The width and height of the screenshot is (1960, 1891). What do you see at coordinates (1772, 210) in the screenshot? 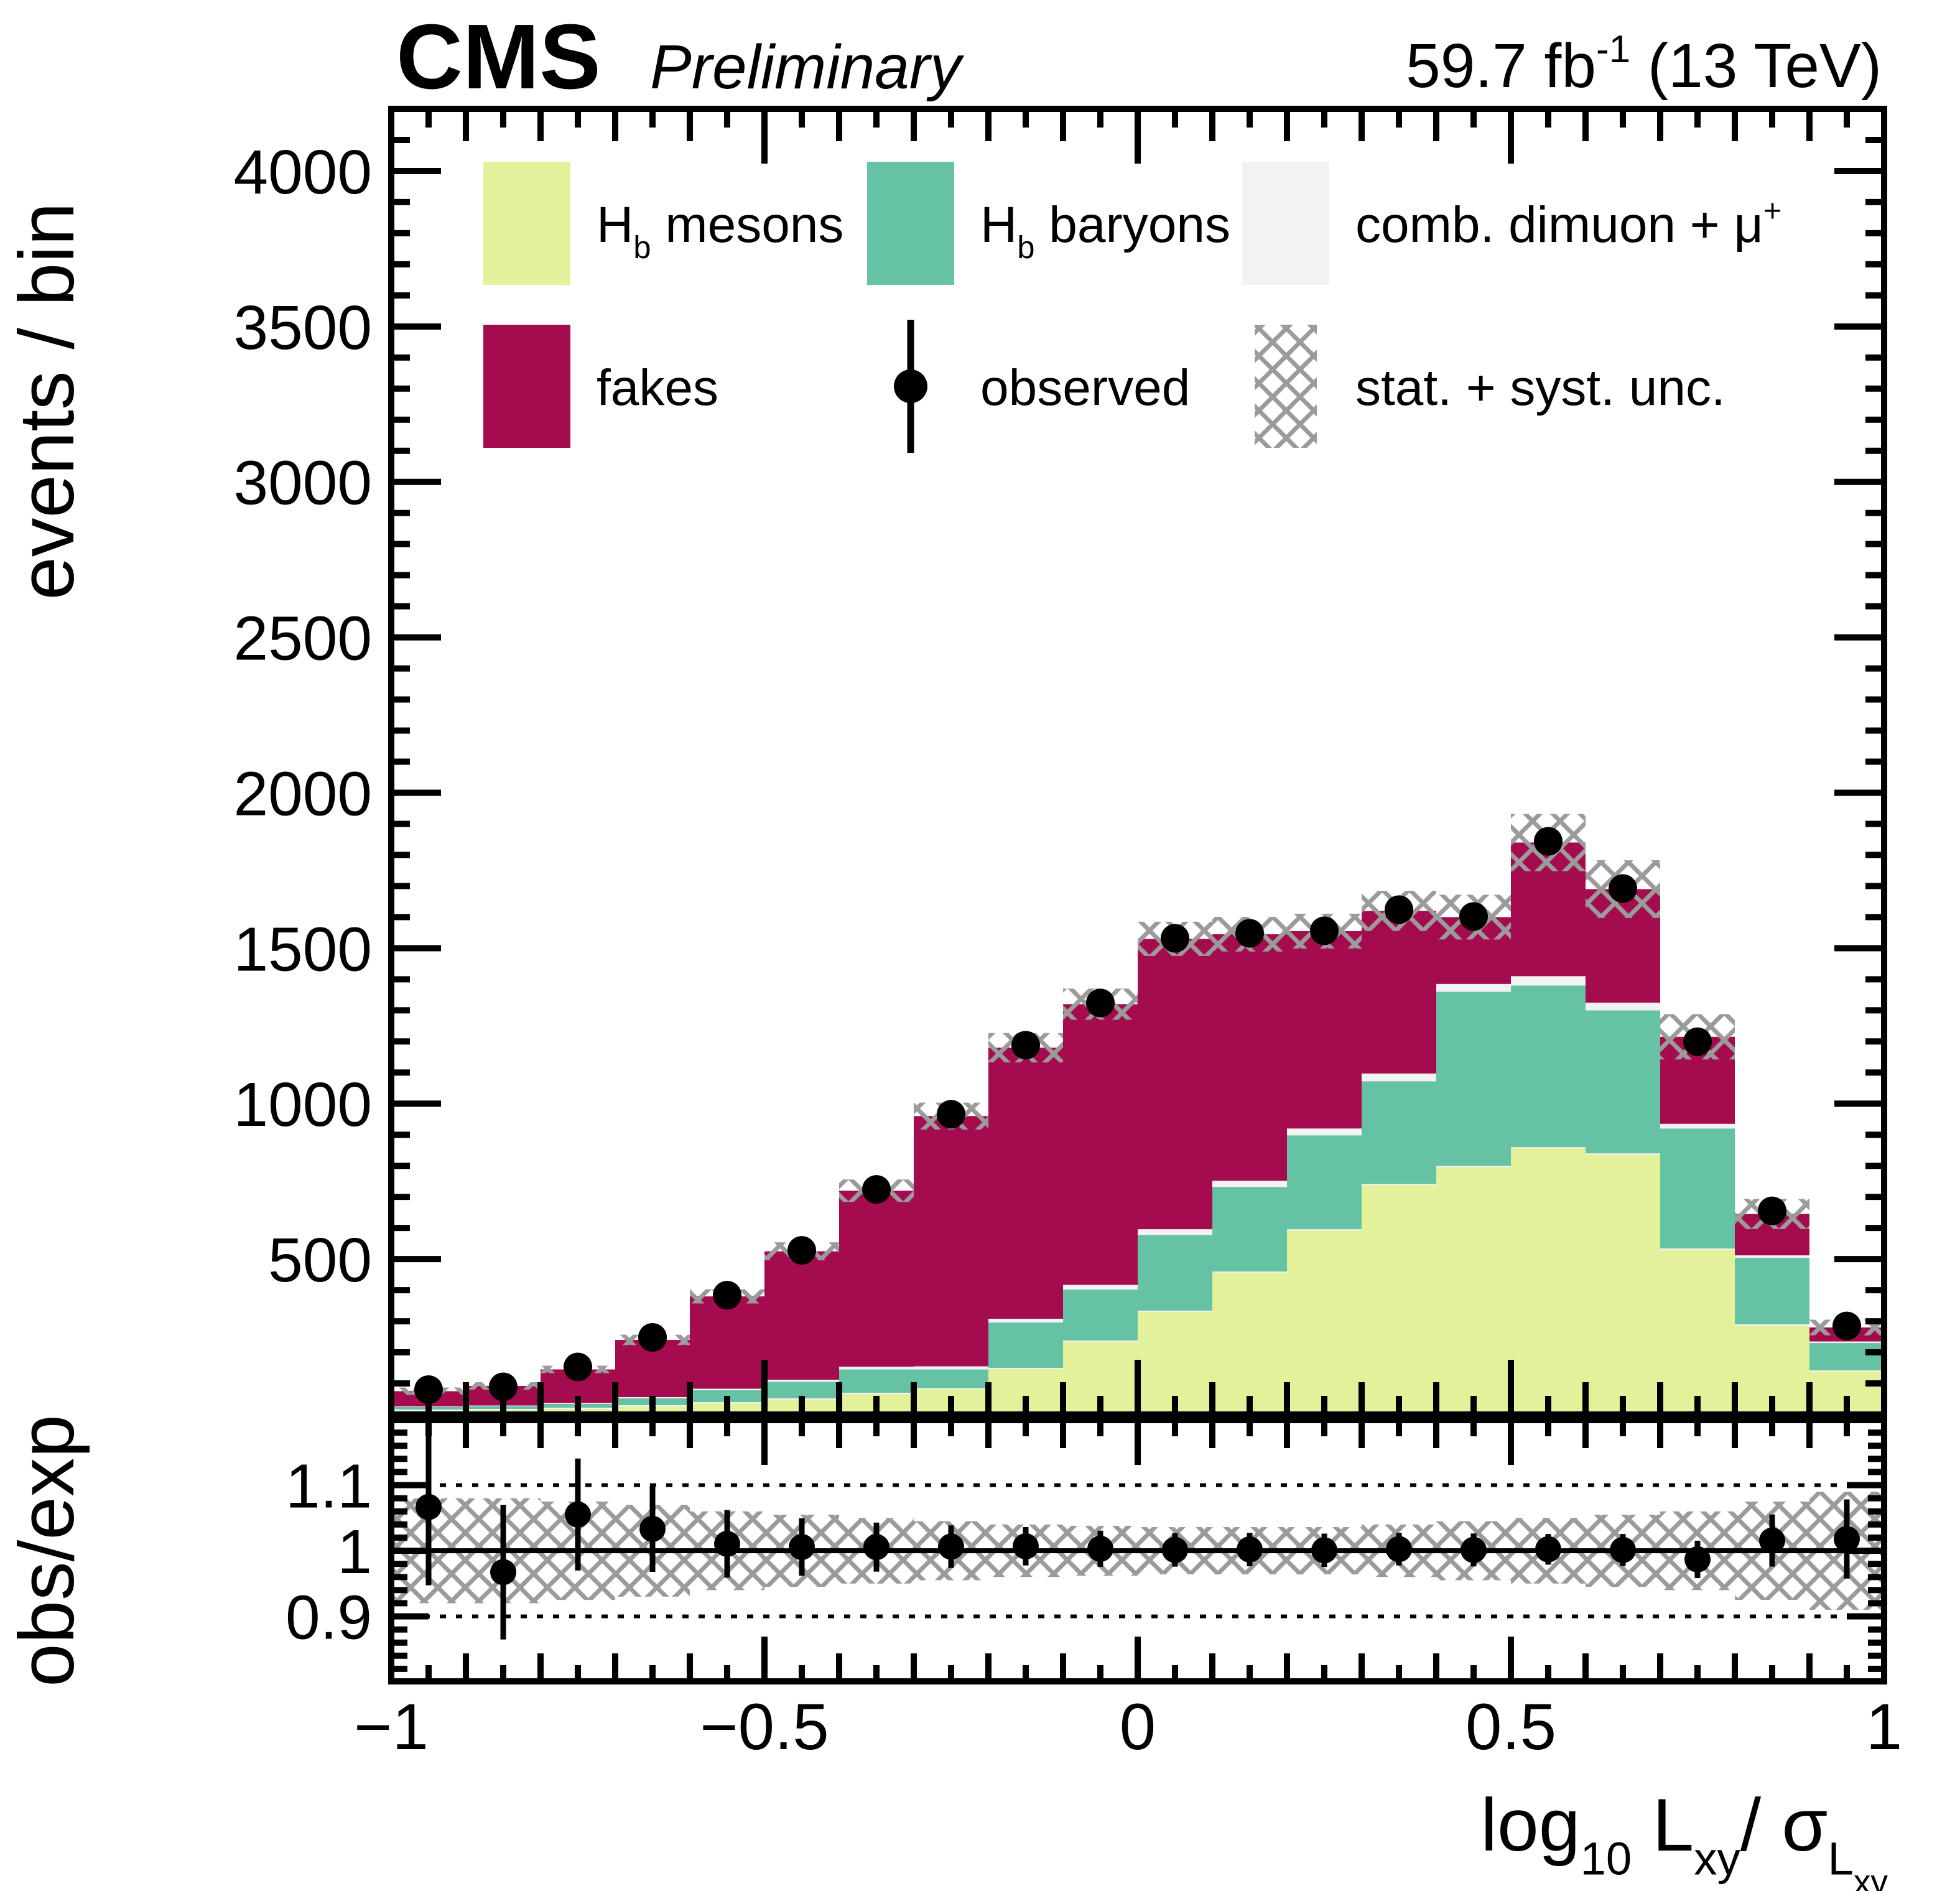
I see `legend-label-comb-dimuon-part: +` at bounding box center [1772, 210].